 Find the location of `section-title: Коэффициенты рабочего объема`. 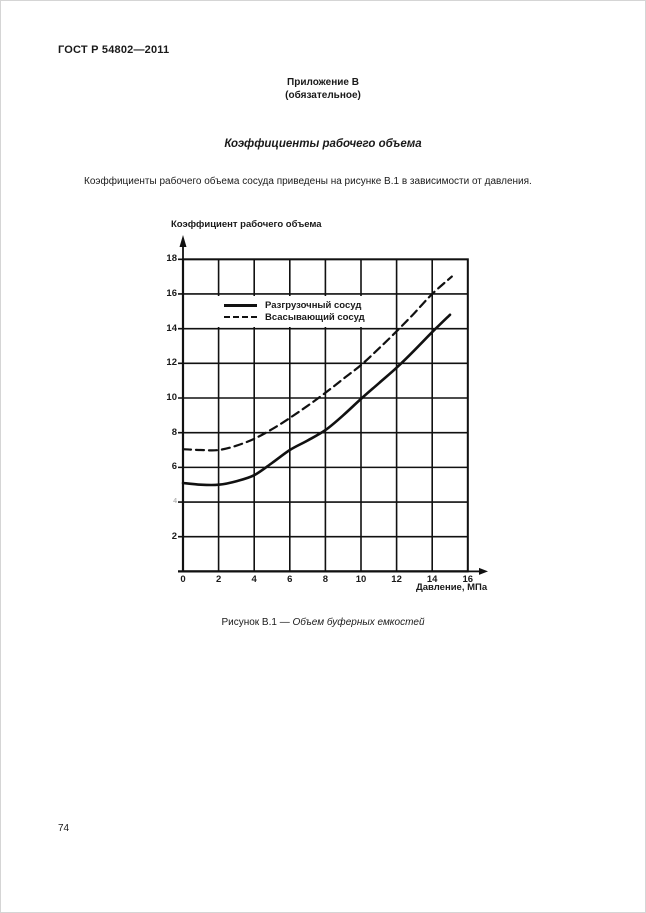

section-title: Коэффициенты рабочего объема is located at coordinates (323, 144).